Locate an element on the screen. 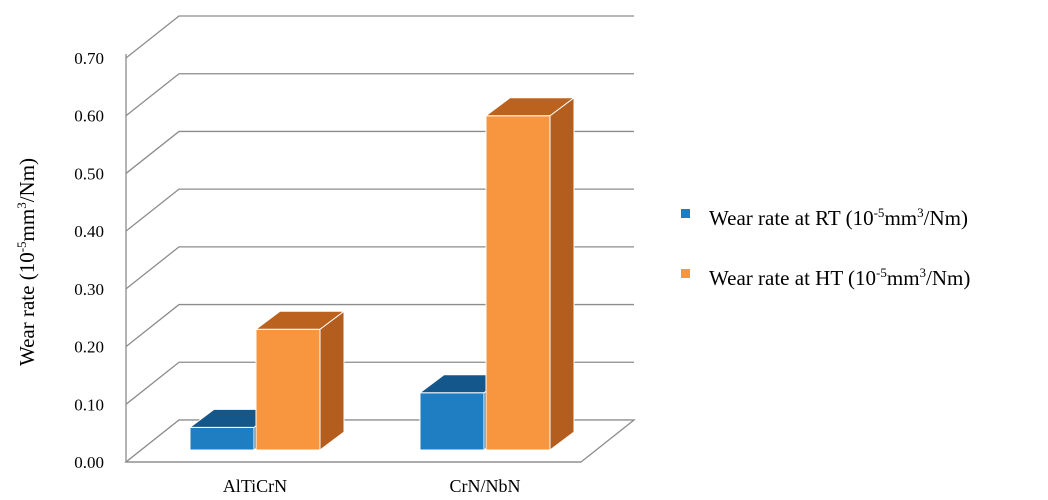 The width and height of the screenshot is (1048, 500). bar-ht-alticrn is located at coordinates (300, 380).